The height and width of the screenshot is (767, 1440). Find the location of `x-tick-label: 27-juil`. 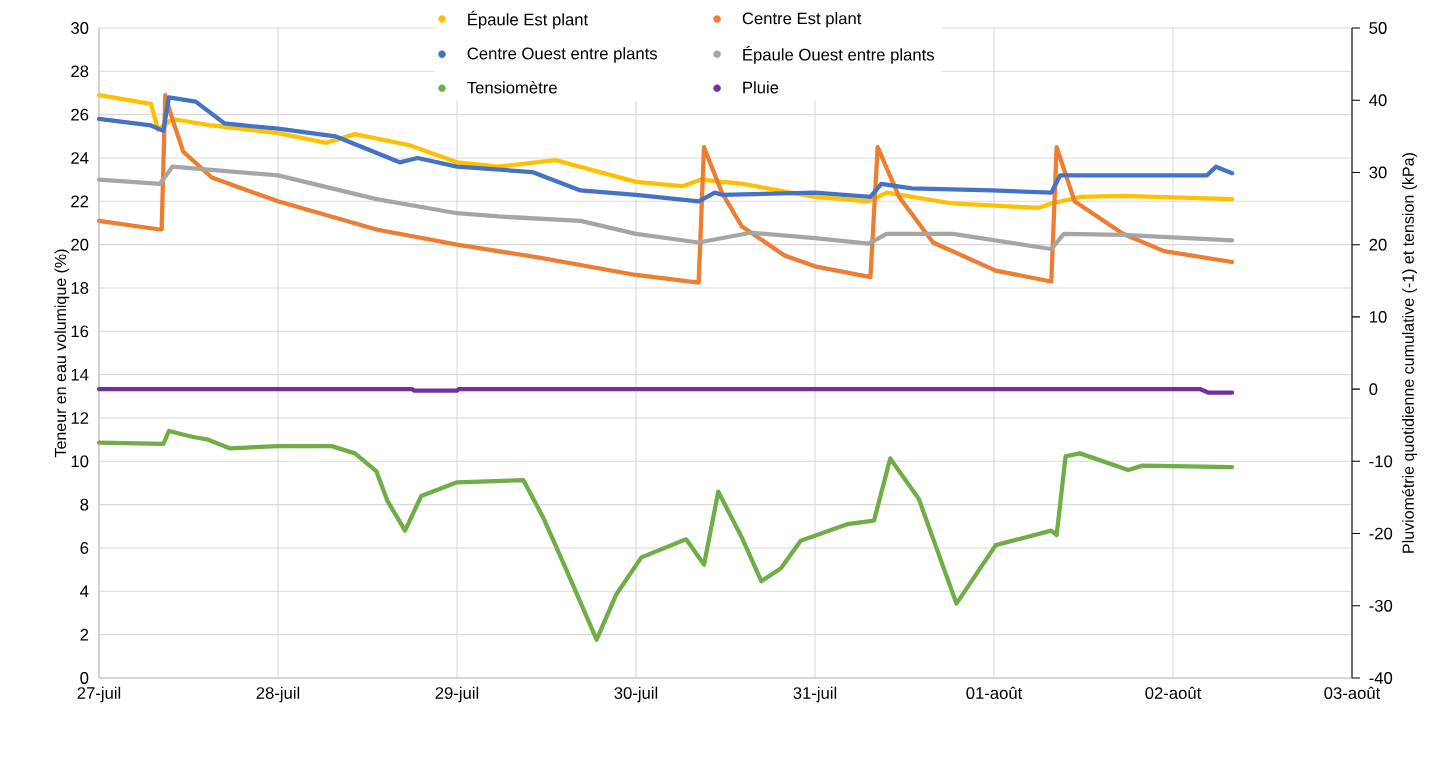

x-tick-label: 27-juil is located at coordinates (99, 694).